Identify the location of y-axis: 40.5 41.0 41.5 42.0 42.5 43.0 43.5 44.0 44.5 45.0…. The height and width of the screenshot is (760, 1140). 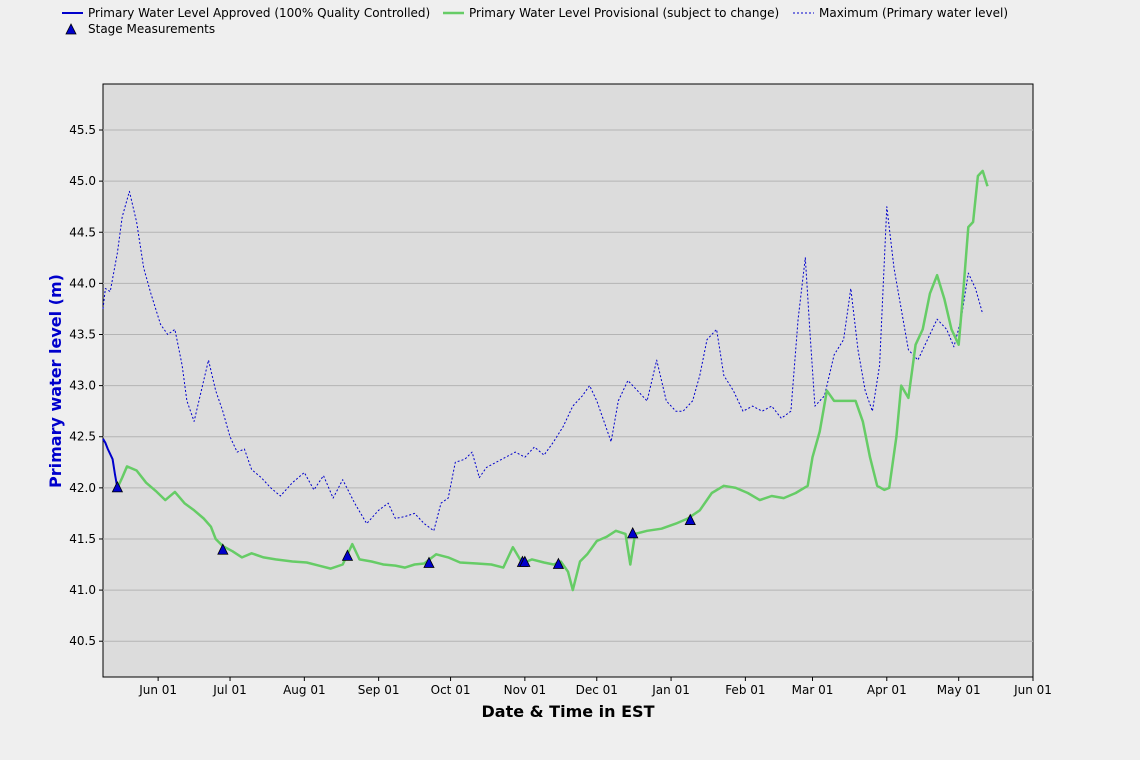
(86, 385).